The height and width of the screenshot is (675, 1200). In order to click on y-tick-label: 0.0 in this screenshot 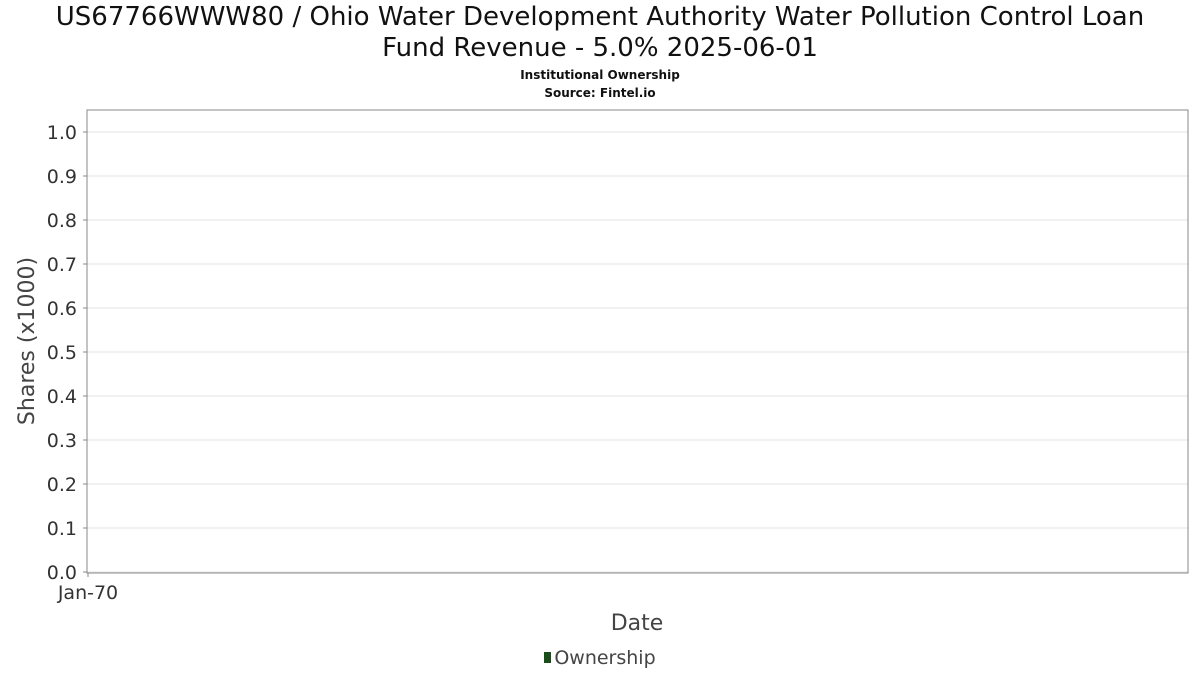, I will do `click(62, 573)`.